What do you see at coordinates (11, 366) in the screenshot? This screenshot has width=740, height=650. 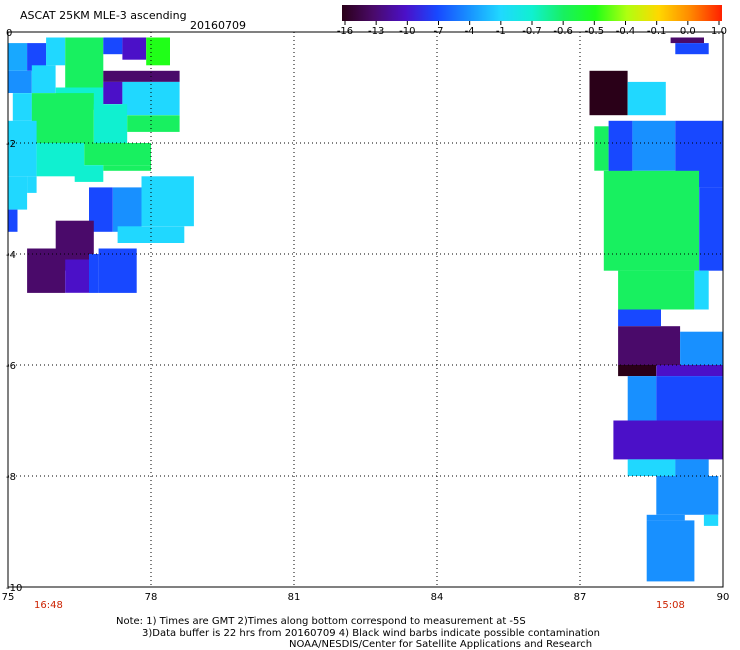 I see `y-tick-label: -6` at bounding box center [11, 366].